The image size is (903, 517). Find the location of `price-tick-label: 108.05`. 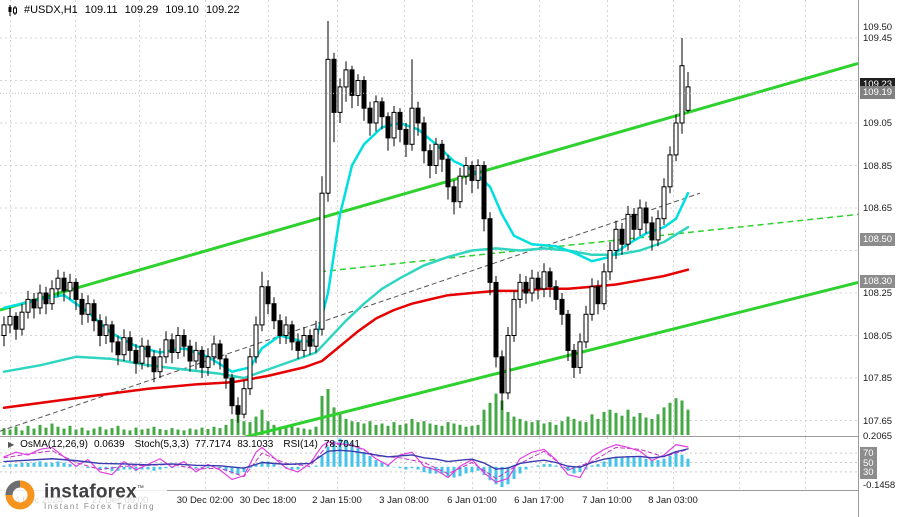

price-tick-label: 108.05 is located at coordinates (878, 336).